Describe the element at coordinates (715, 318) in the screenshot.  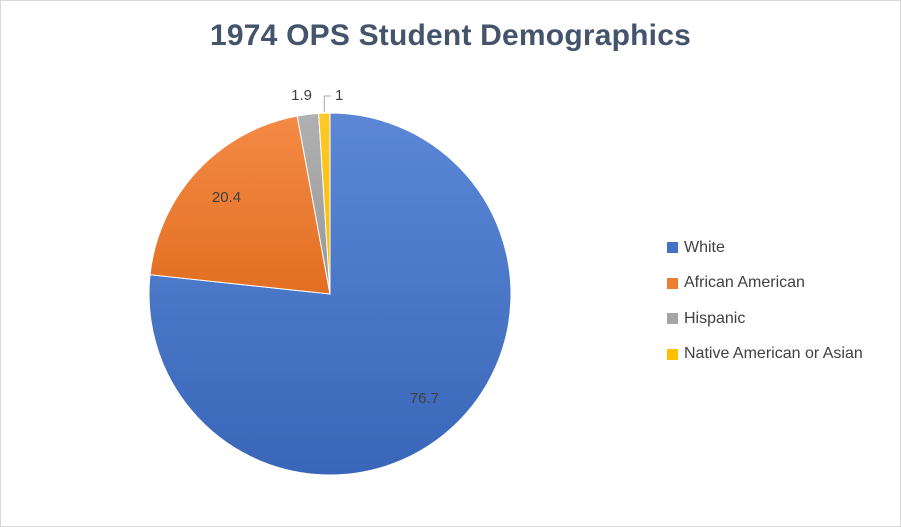
I see `legend-label-hispanic: Hispanic` at that location.